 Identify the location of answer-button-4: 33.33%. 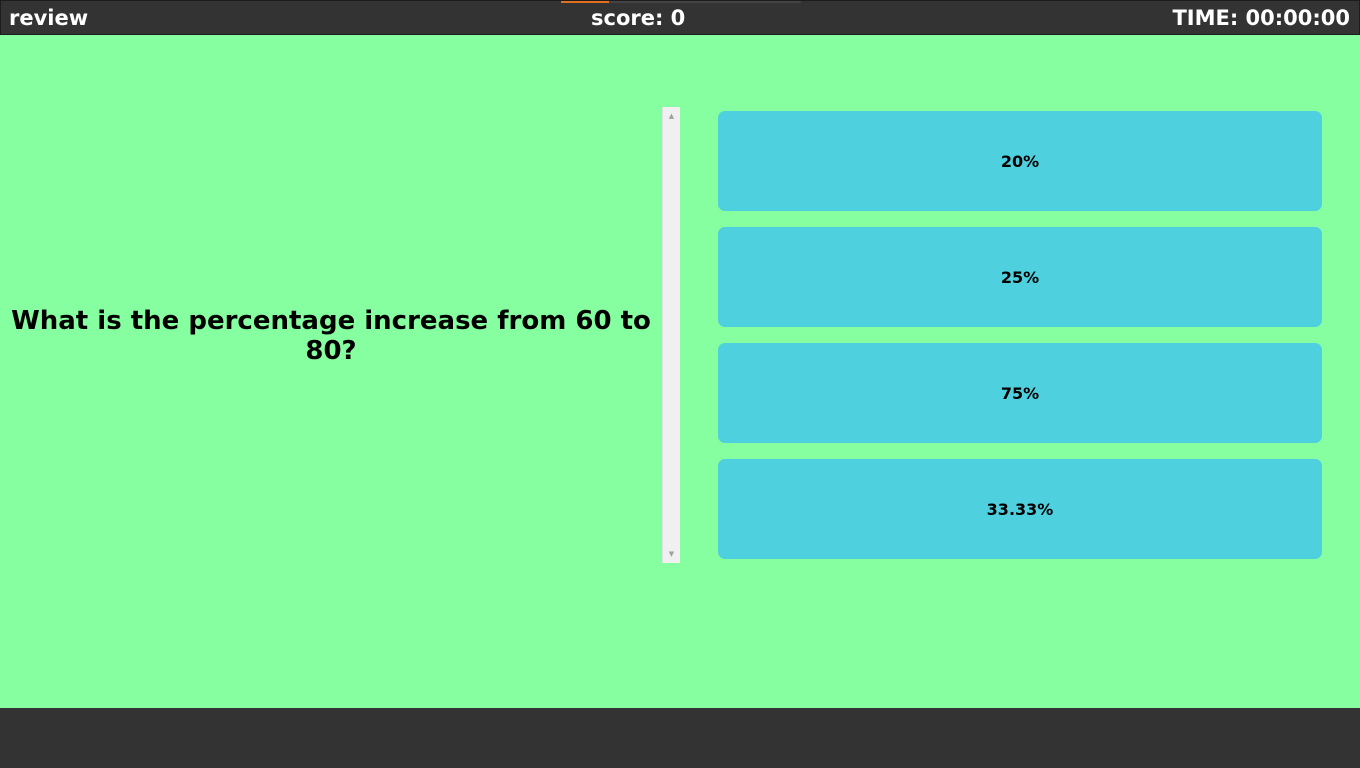
(1020, 509).